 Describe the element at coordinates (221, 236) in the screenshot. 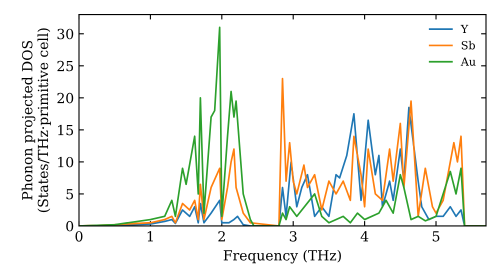

I see `x-tick-label: 2` at that location.